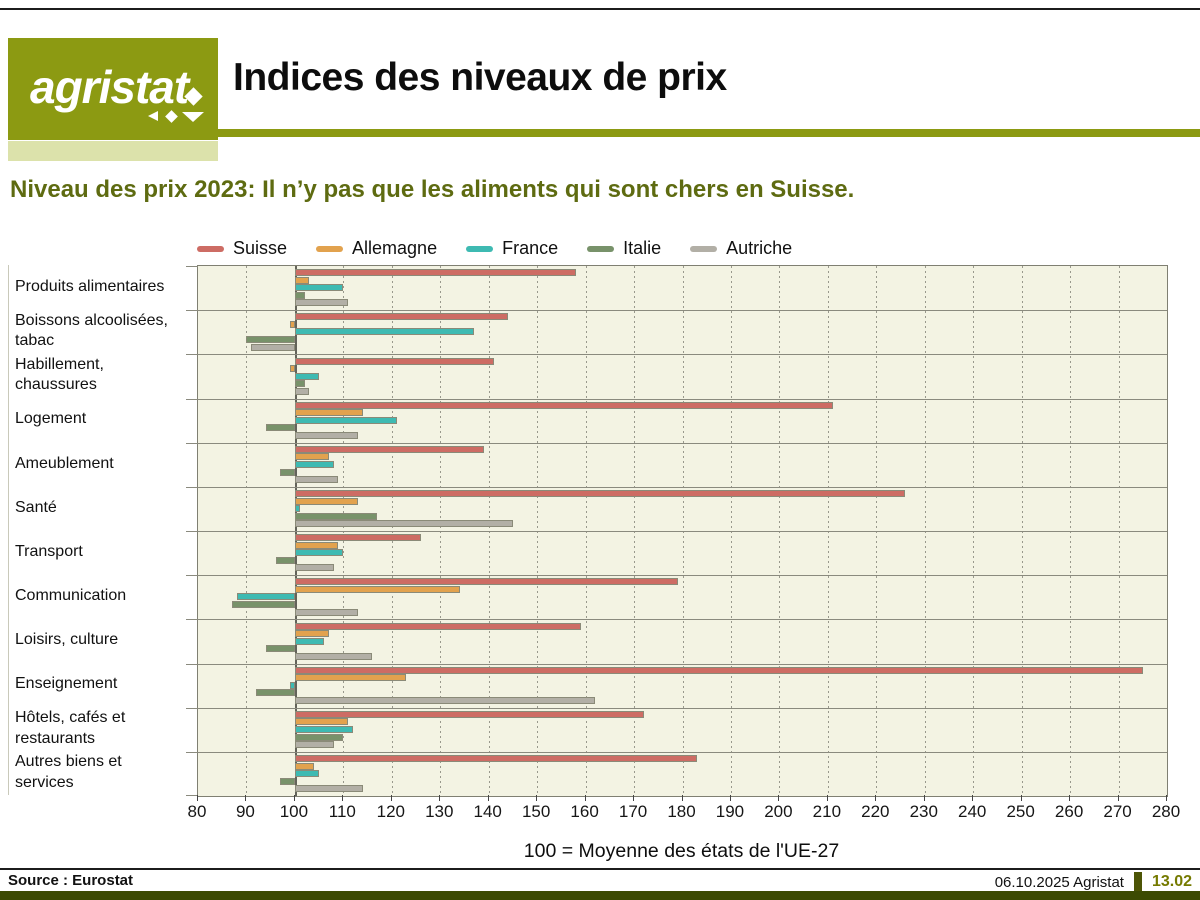  Describe the element at coordinates (68, 772) in the screenshot. I see `category-label: Autres biens et services` at that location.